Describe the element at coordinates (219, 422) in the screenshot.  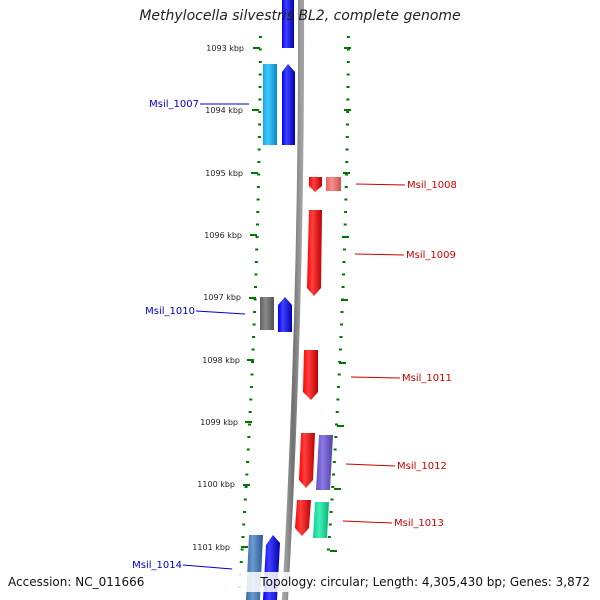
I see `tick-label: 1099 kbp` at that location.